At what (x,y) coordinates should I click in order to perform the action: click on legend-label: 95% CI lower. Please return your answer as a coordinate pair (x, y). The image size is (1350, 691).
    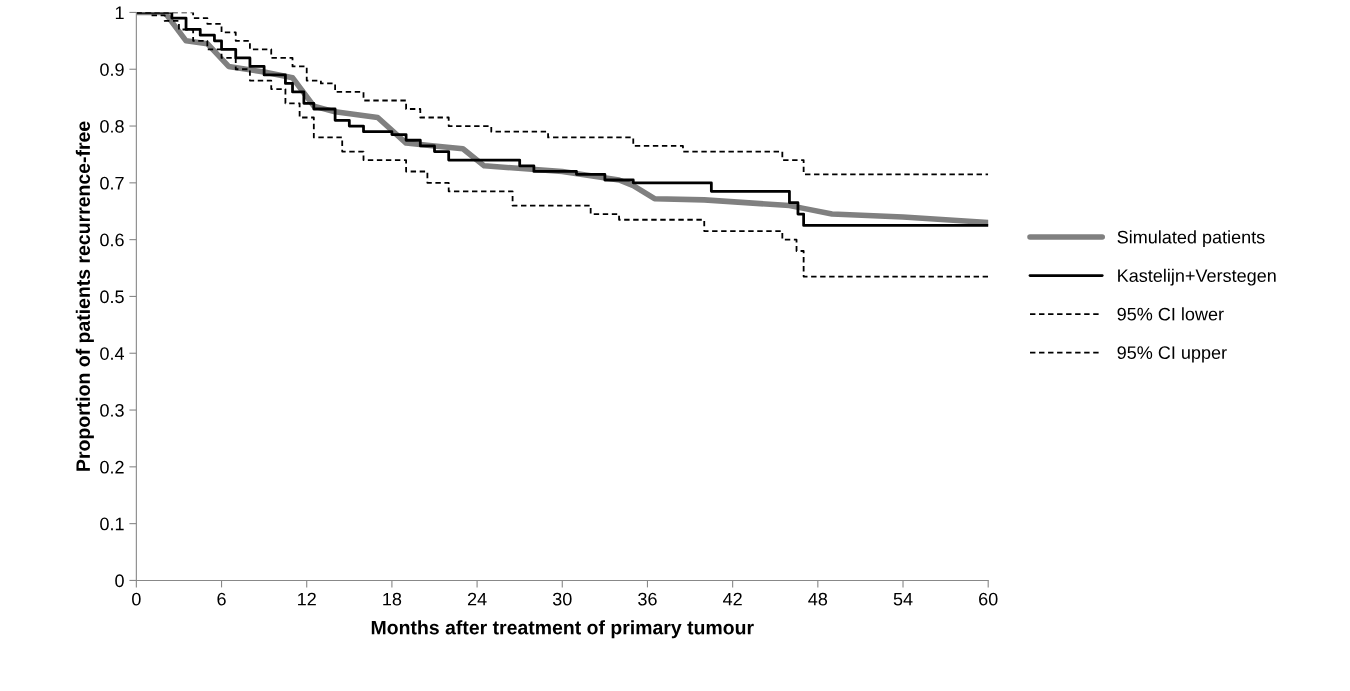
    Looking at the image, I should click on (1170, 314).